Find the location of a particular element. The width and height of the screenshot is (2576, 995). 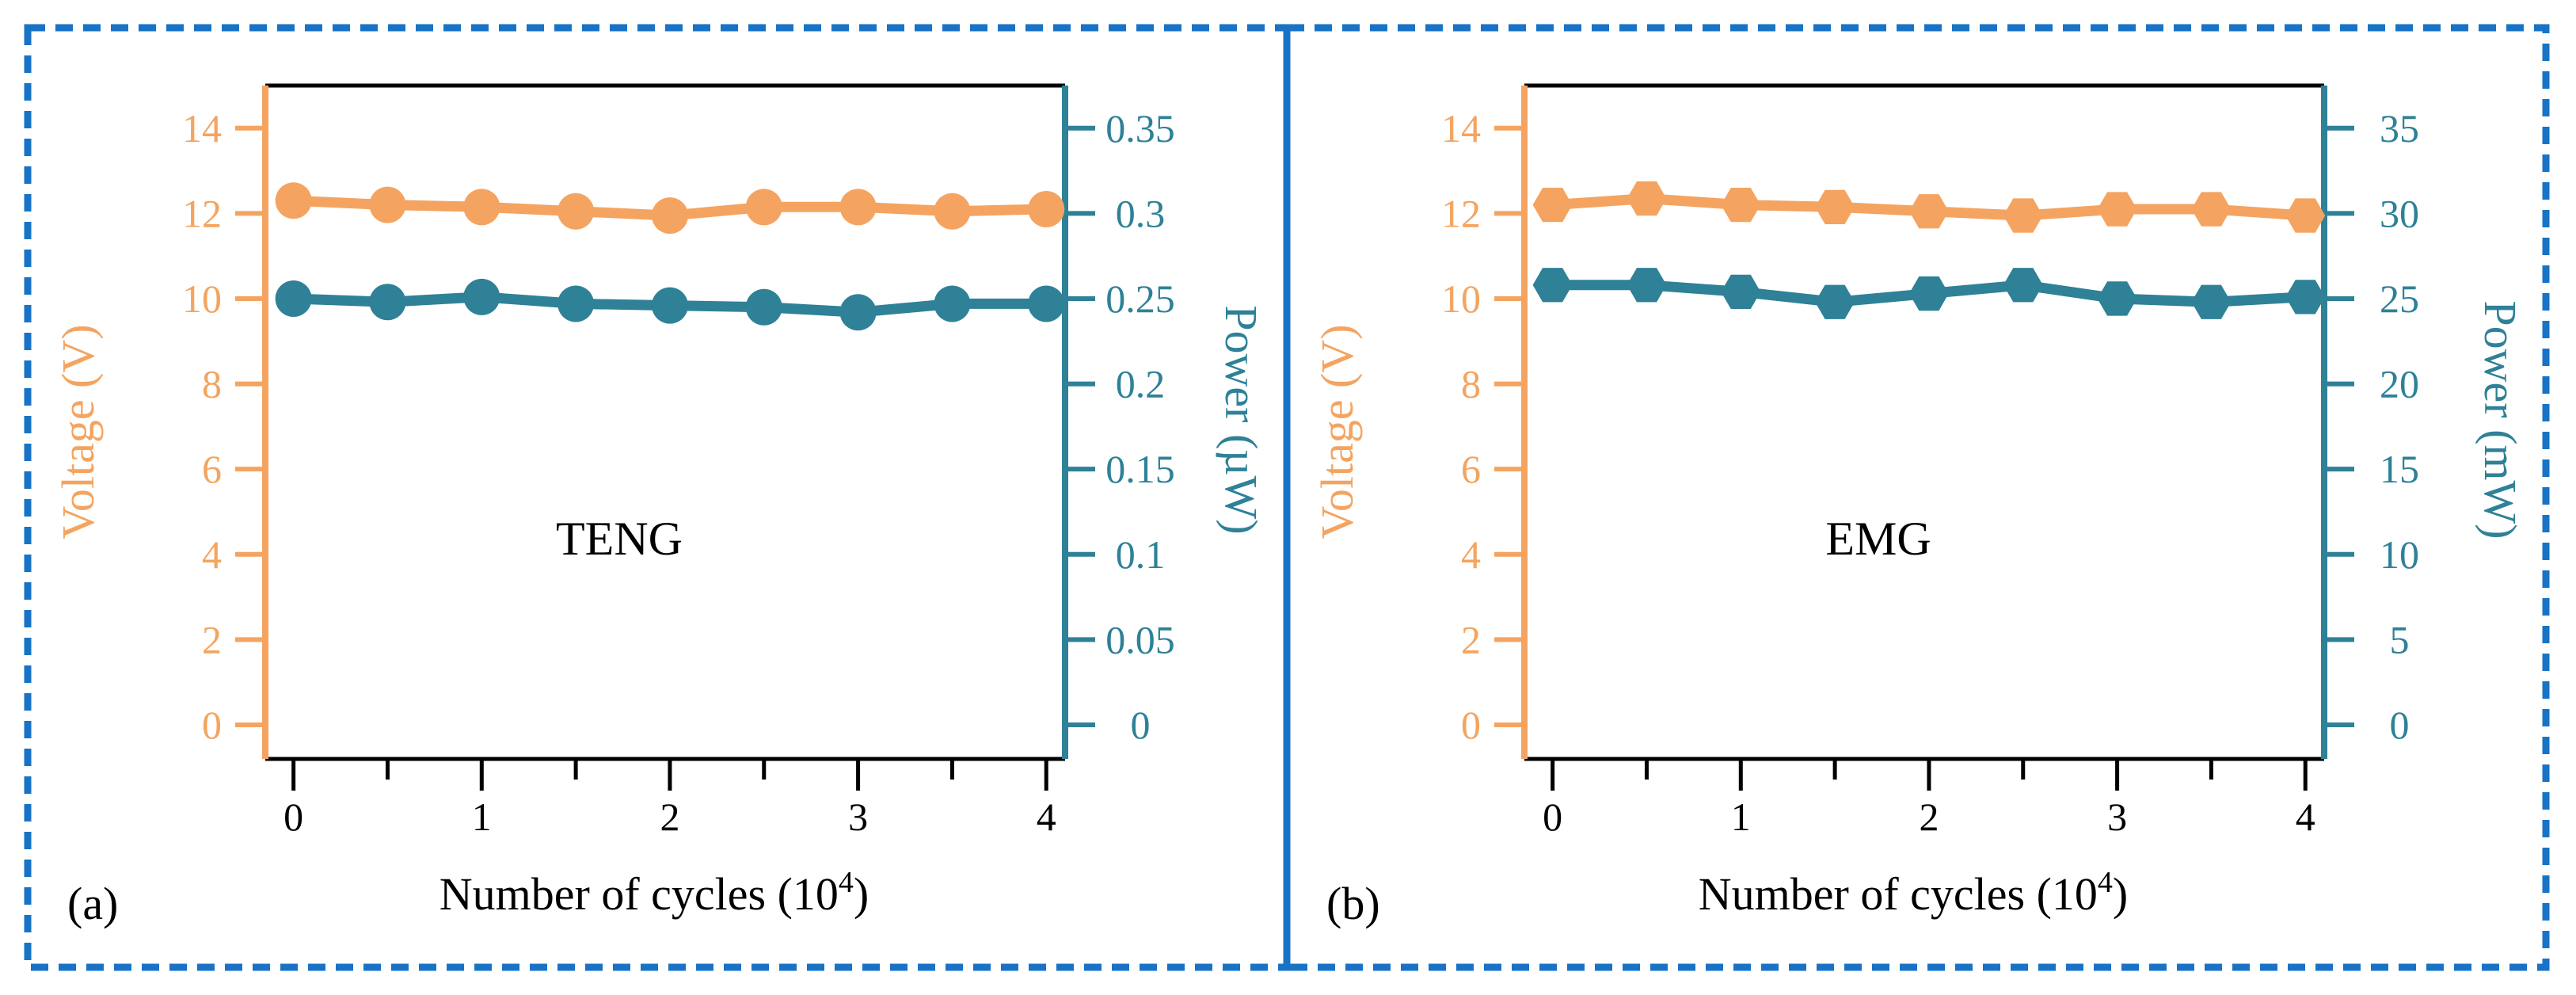

y-right-tick-label: 0.2 is located at coordinates (1141, 384).